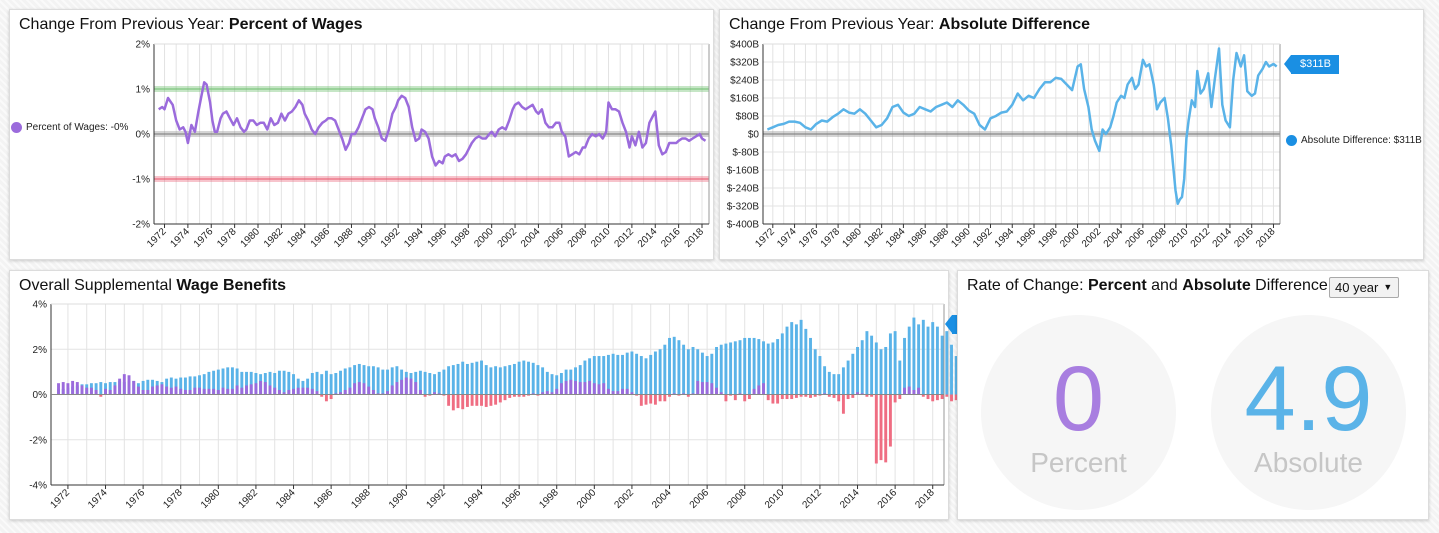 The height and width of the screenshot is (533, 1439). What do you see at coordinates (1364, 287) in the screenshot?
I see `period-select: 40 year ▼` at bounding box center [1364, 287].